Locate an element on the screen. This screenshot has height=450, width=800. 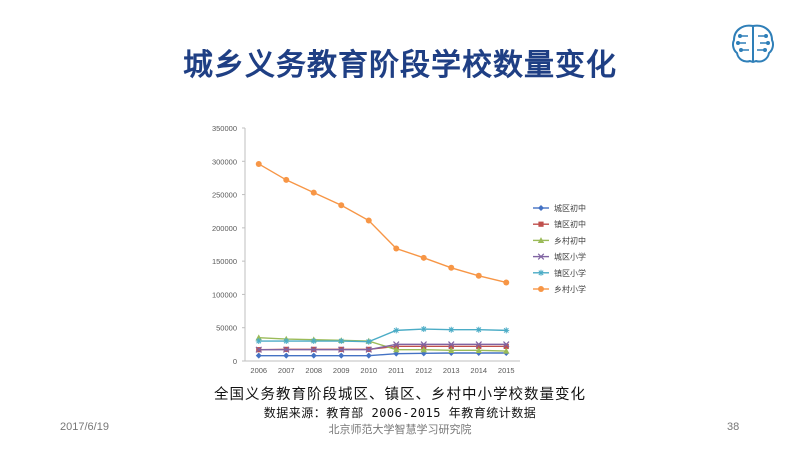
x-tick-label: 2012 is located at coordinates (423, 370).